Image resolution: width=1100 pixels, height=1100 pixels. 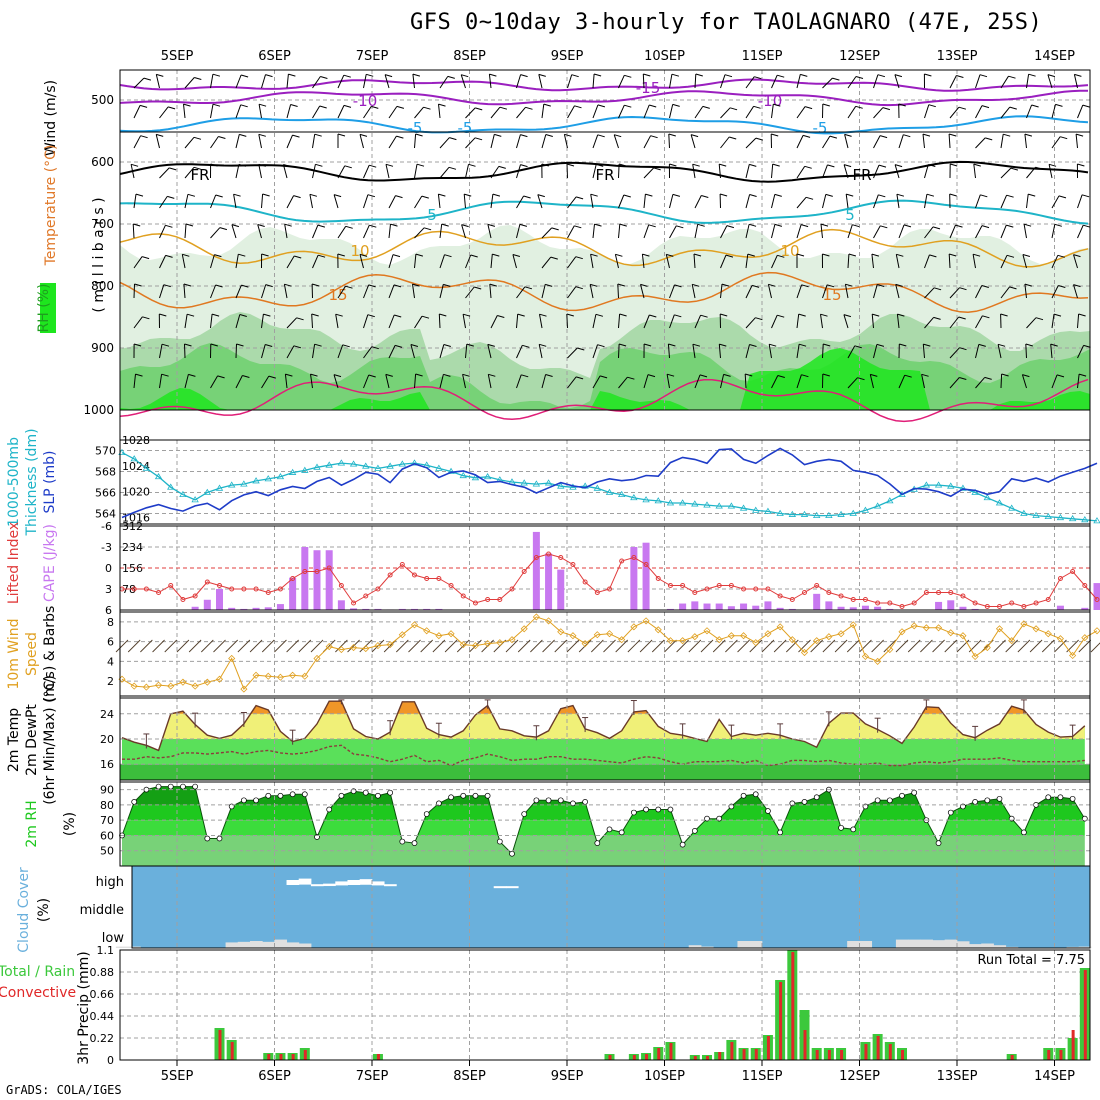 What do you see at coordinates (102, 1038) in the screenshot?
I see `precip-tick-label: 0.22` at bounding box center [102, 1038].